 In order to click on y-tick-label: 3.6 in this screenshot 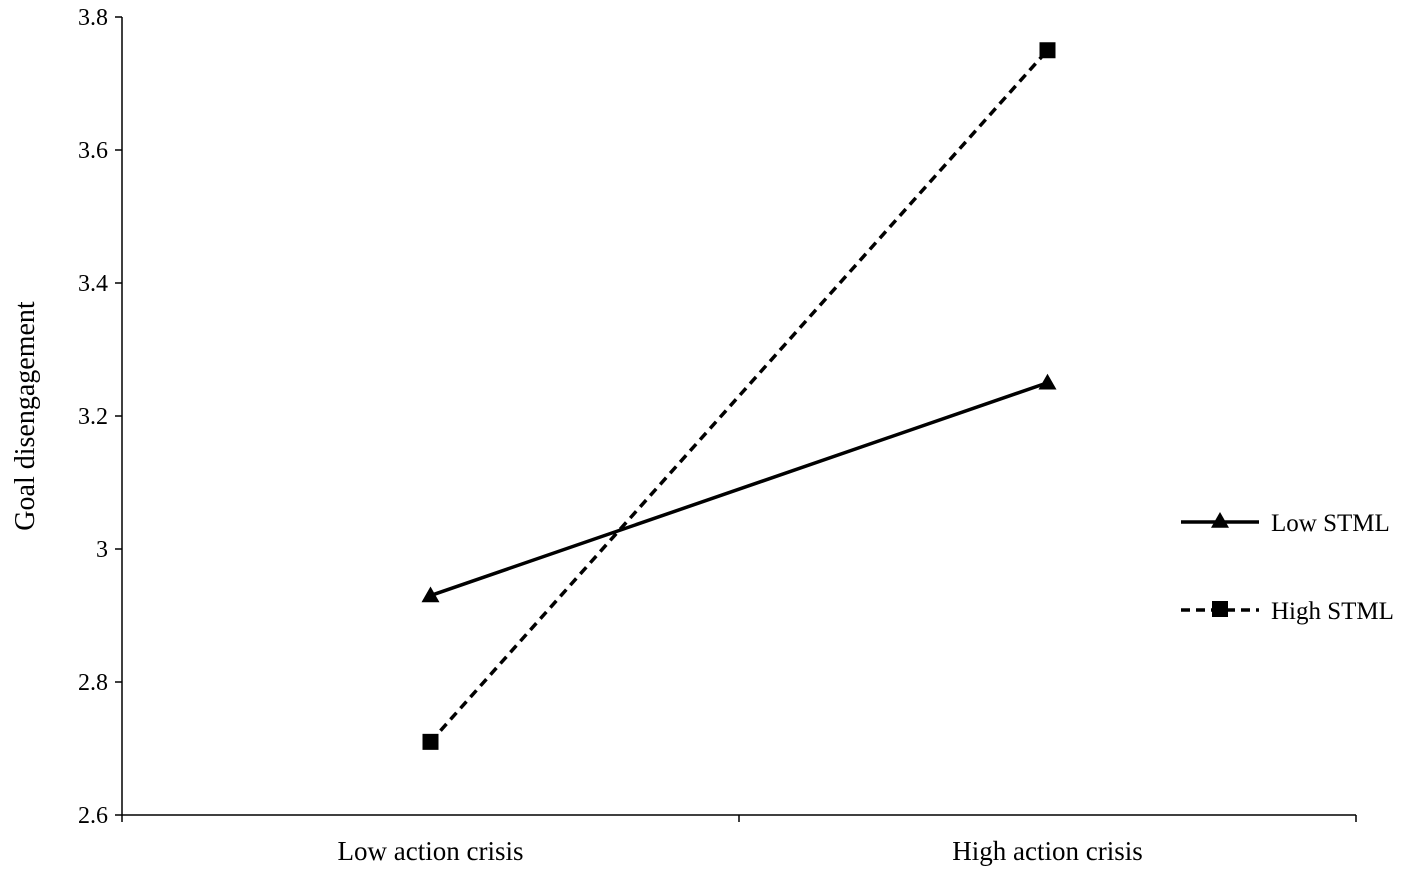, I will do `click(93, 151)`.